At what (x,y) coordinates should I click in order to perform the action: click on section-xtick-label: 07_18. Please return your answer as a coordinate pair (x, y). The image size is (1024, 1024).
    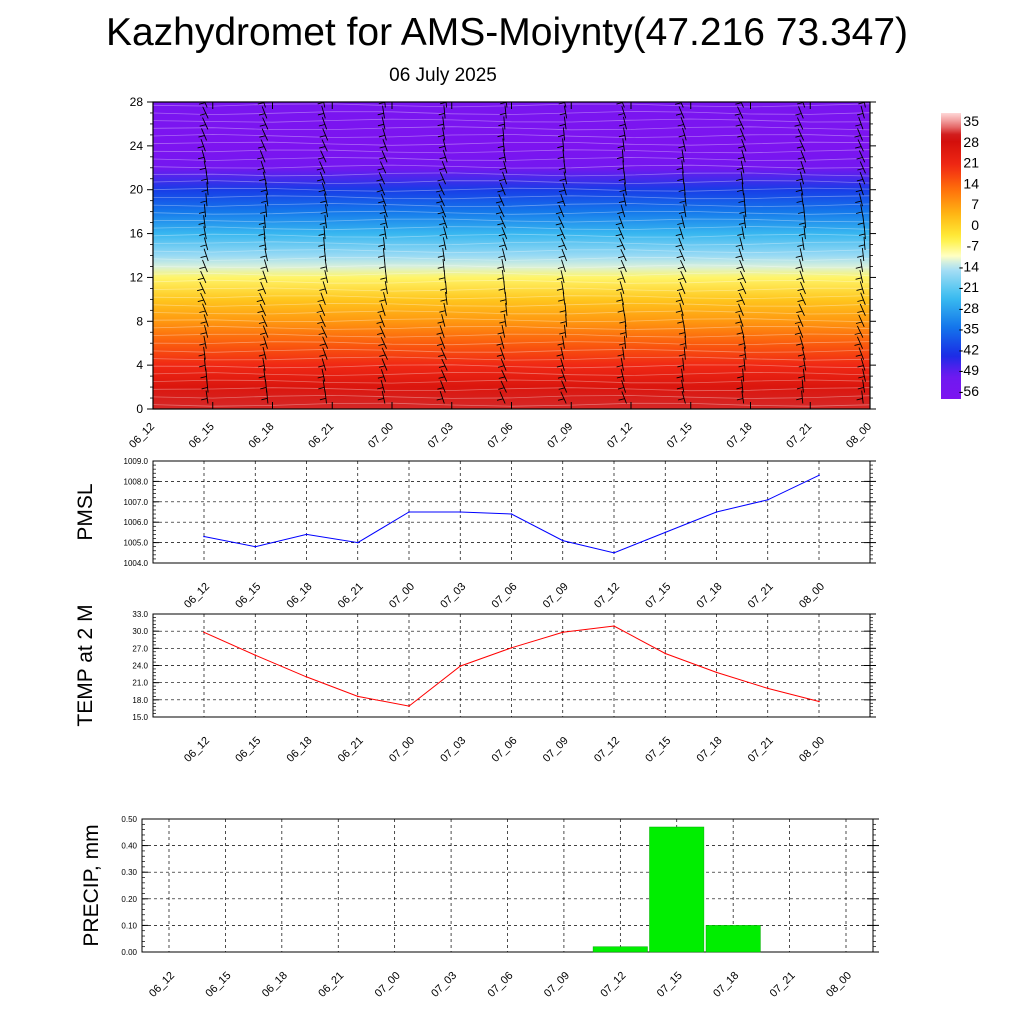
    Looking at the image, I should click on (740, 436).